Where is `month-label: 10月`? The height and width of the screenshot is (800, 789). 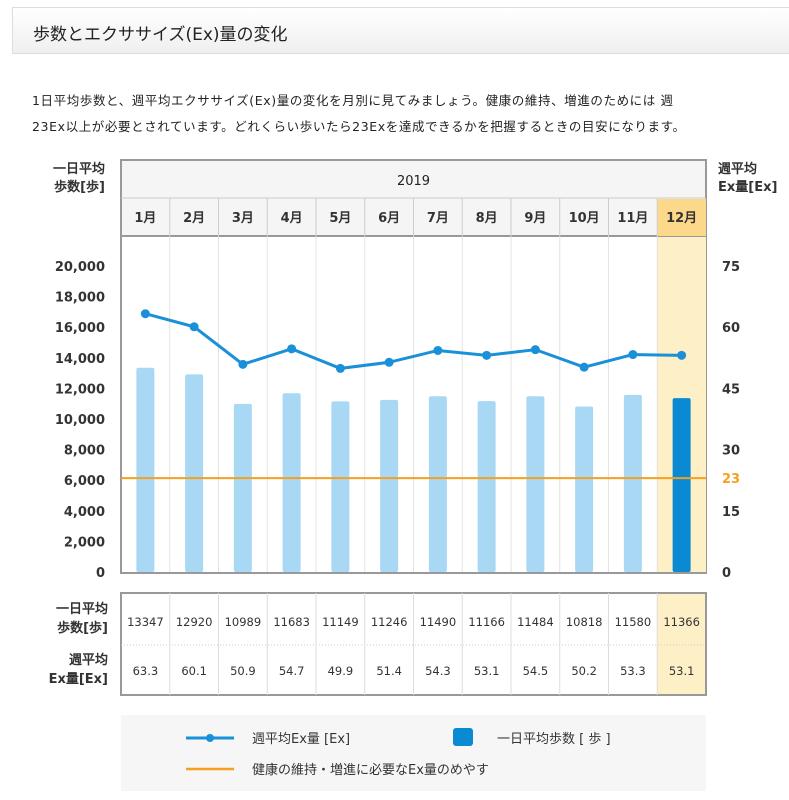
month-label: 10月 is located at coordinates (584, 218).